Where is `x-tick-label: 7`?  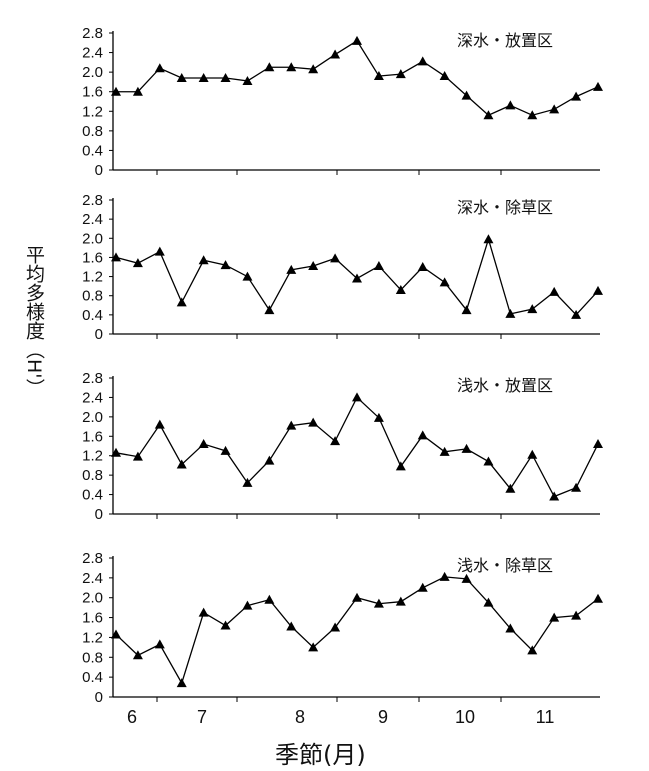 x-tick-label: 7 is located at coordinates (202, 717).